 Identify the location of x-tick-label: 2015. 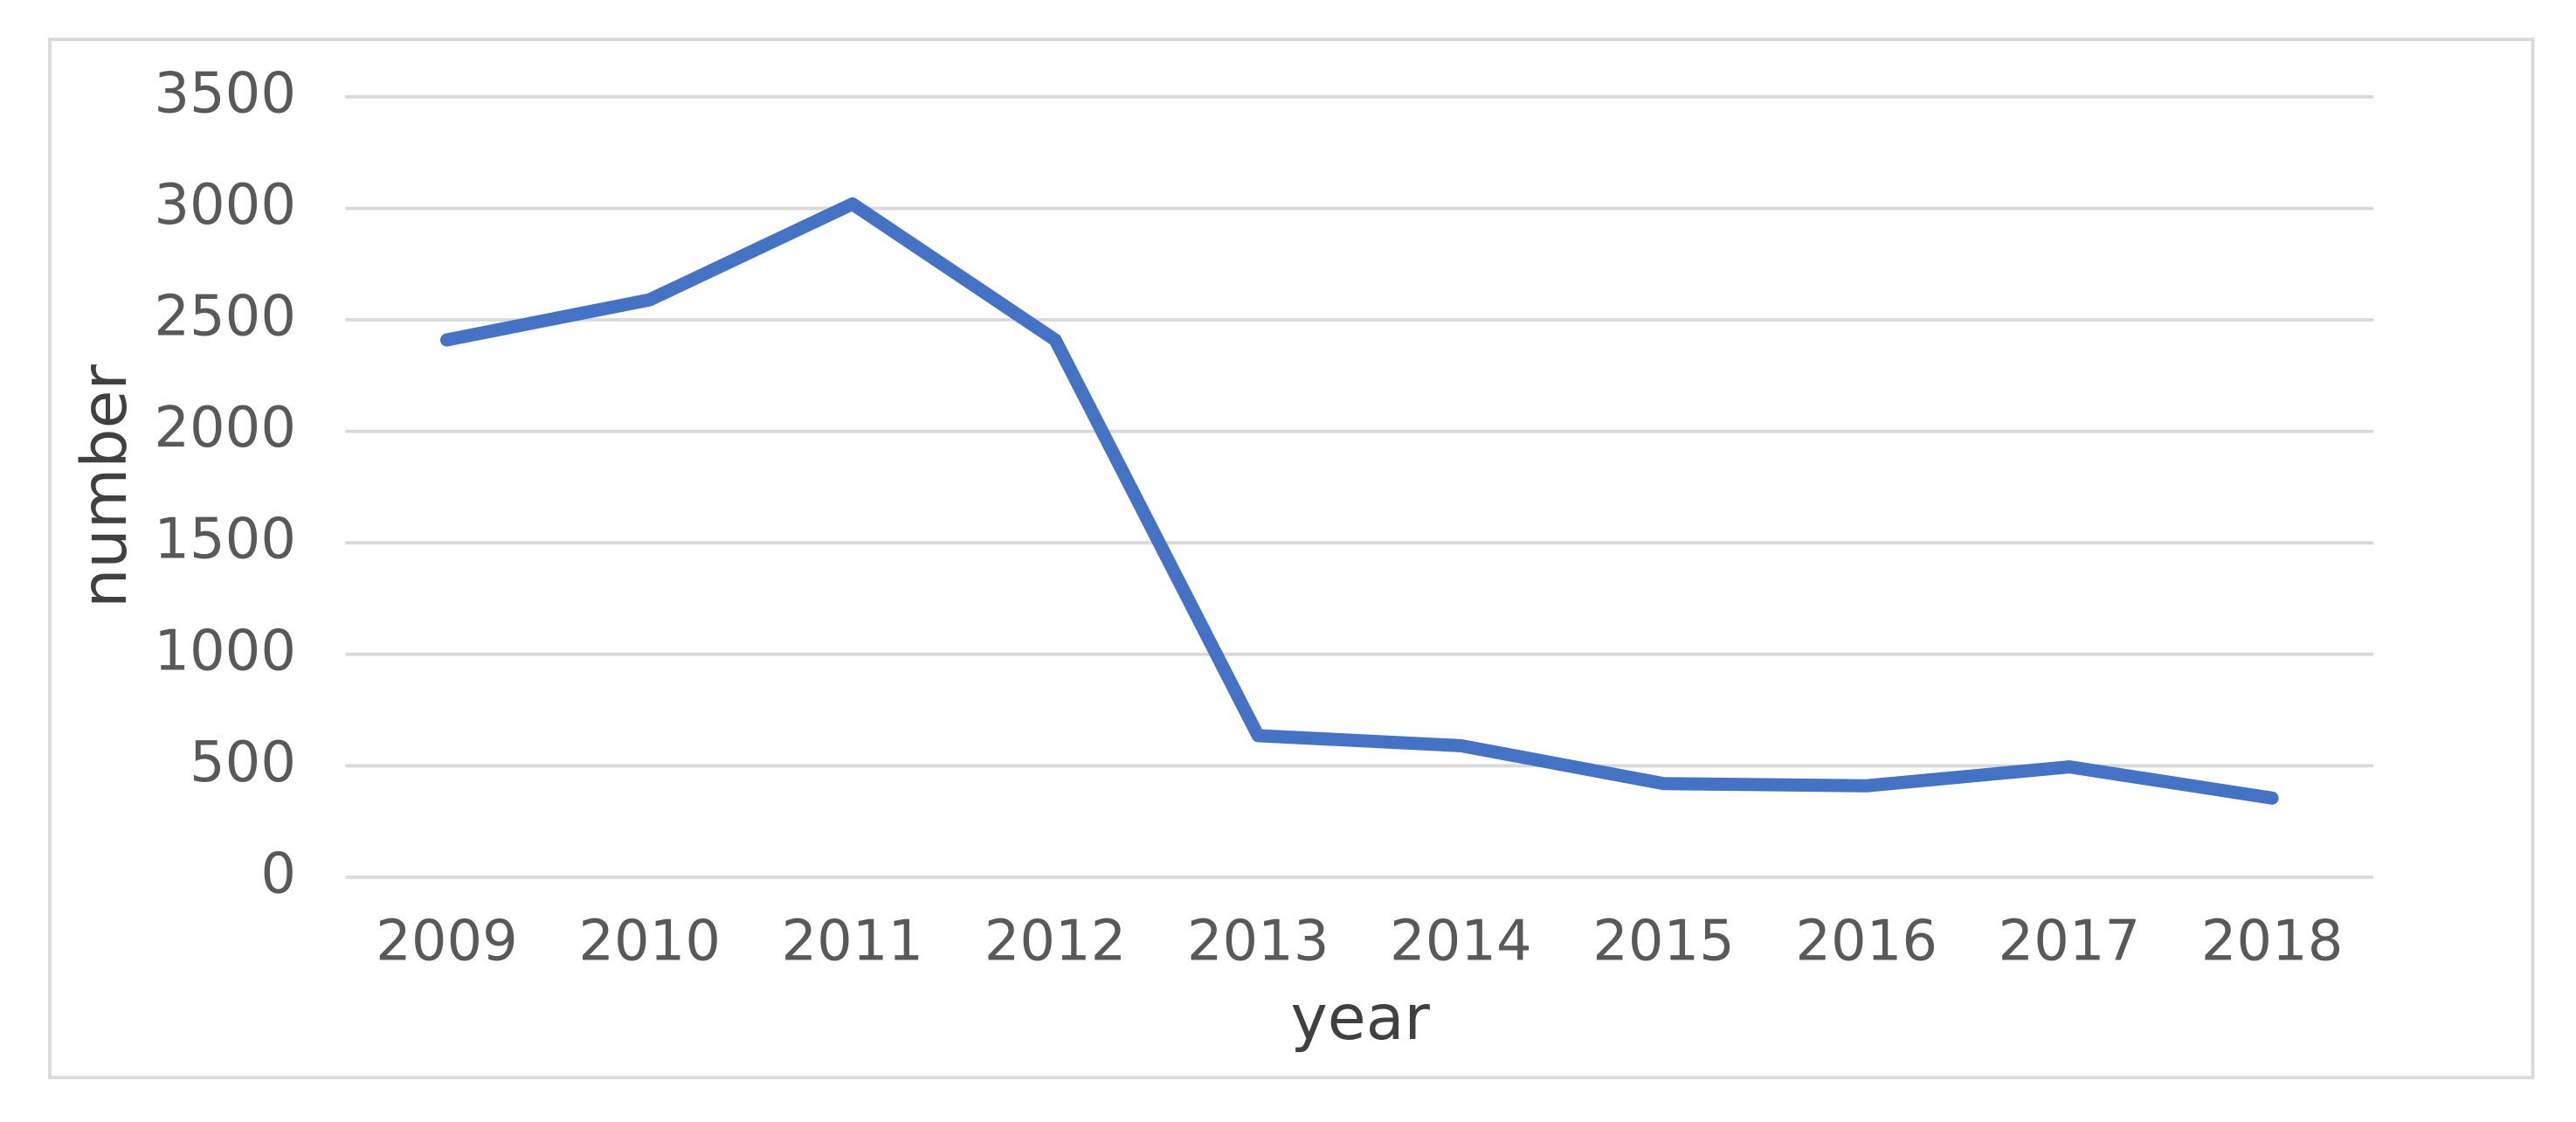
(1663, 942).